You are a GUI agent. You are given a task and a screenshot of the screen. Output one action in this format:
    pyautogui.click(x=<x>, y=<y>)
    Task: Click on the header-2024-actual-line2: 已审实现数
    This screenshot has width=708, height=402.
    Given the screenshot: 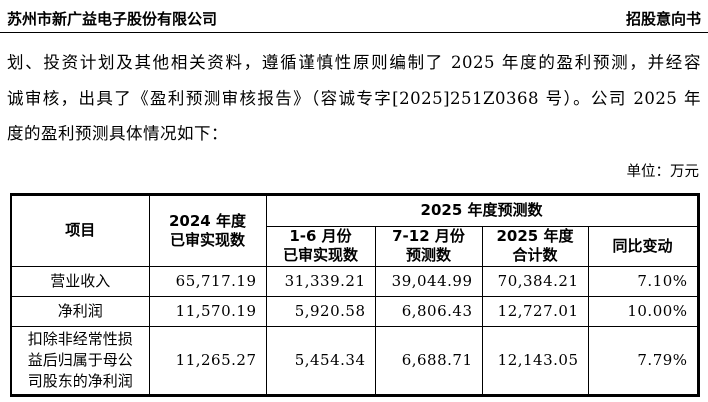 What is the action you would take?
    pyautogui.click(x=207, y=239)
    